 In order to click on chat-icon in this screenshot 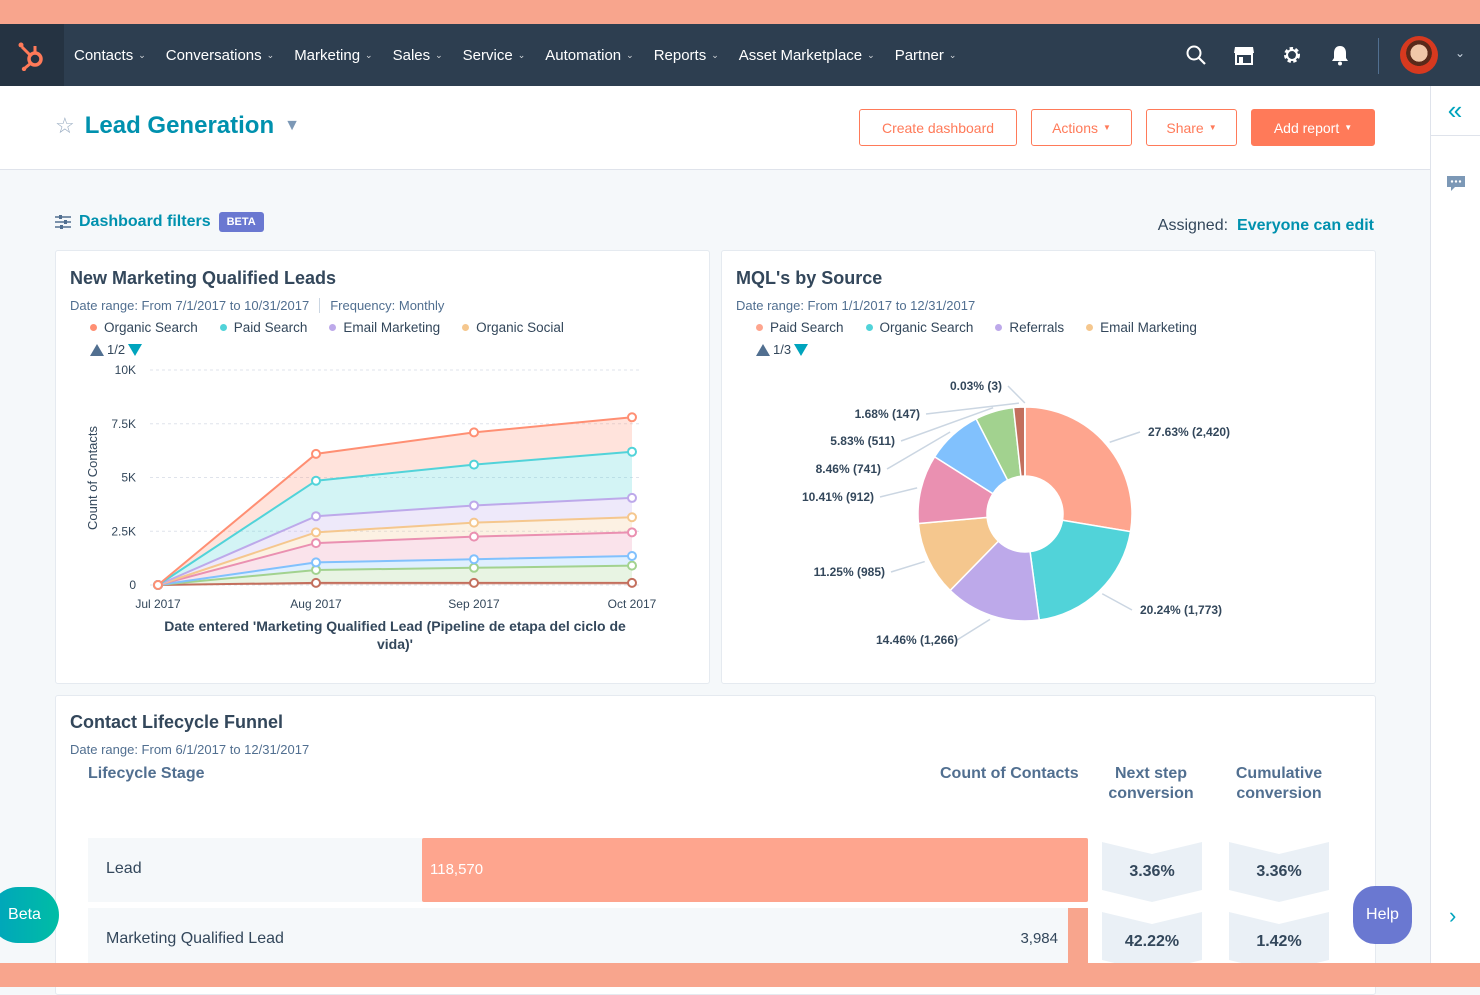, I will do `click(1456, 184)`.